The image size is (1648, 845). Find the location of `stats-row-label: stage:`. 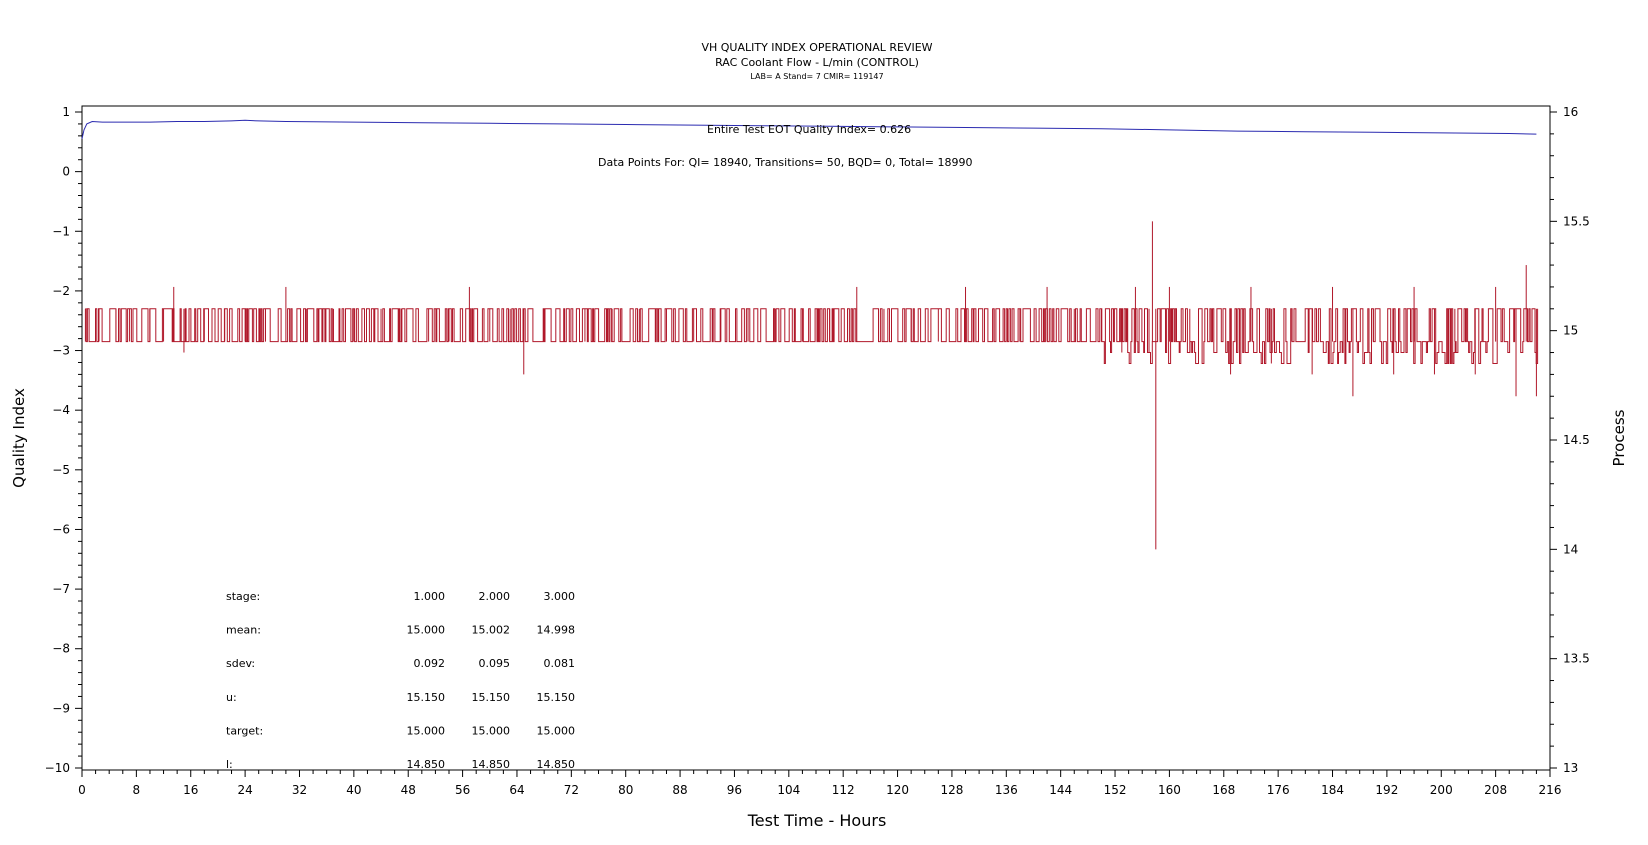

stats-row-label: stage: is located at coordinates (243, 596).